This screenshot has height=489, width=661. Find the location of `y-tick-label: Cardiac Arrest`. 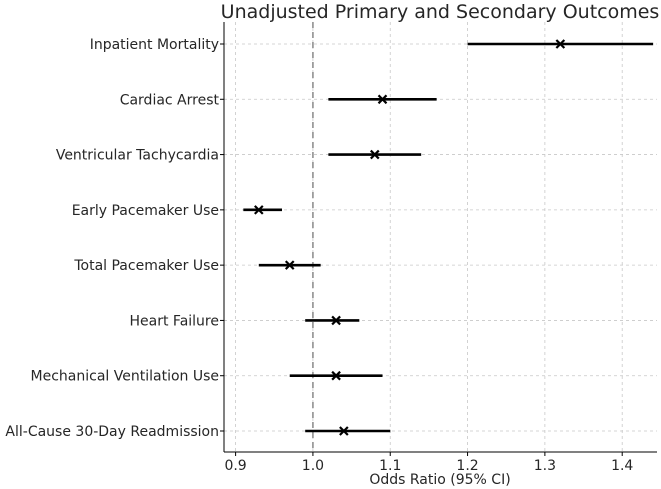

y-tick-label: Cardiac Arrest is located at coordinates (170, 100).